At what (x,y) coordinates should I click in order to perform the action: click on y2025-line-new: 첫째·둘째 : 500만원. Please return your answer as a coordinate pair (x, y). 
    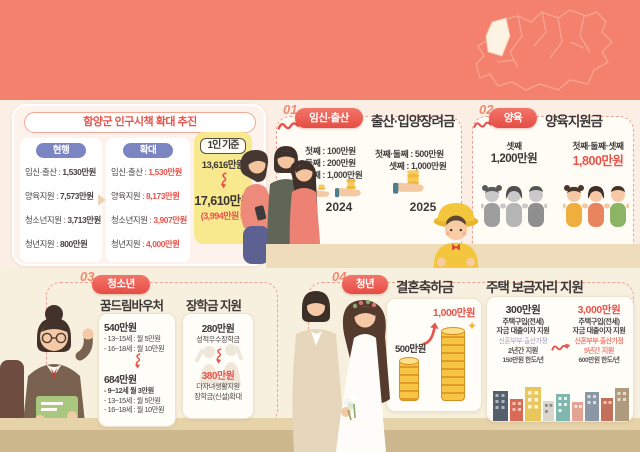
    Looking at the image, I should click on (409, 154).